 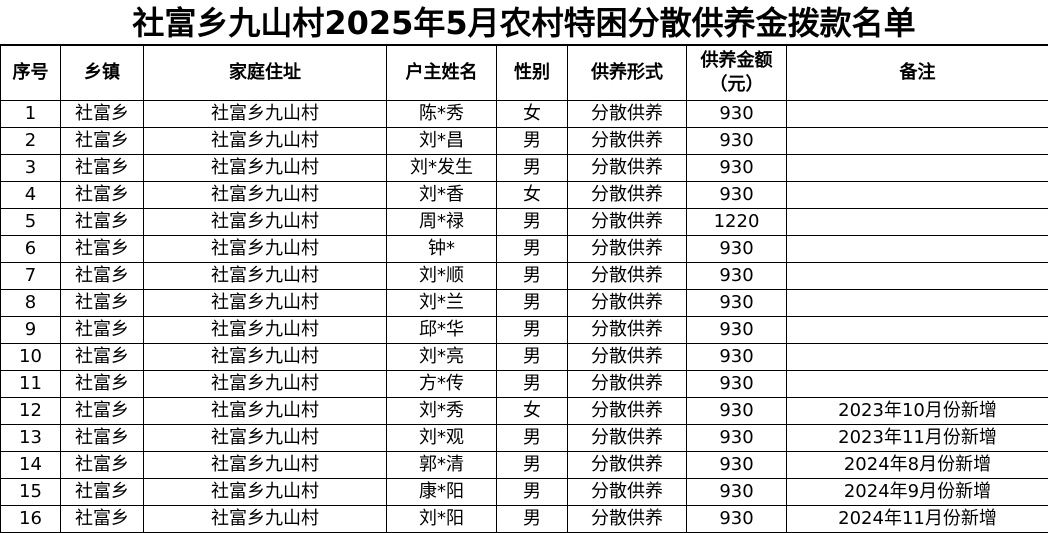 What do you see at coordinates (524, 73) in the screenshot?
I see `header-row: 序号乡镇家庭住址户主姓名性别供养形式供养金额 （元）备注` at bounding box center [524, 73].